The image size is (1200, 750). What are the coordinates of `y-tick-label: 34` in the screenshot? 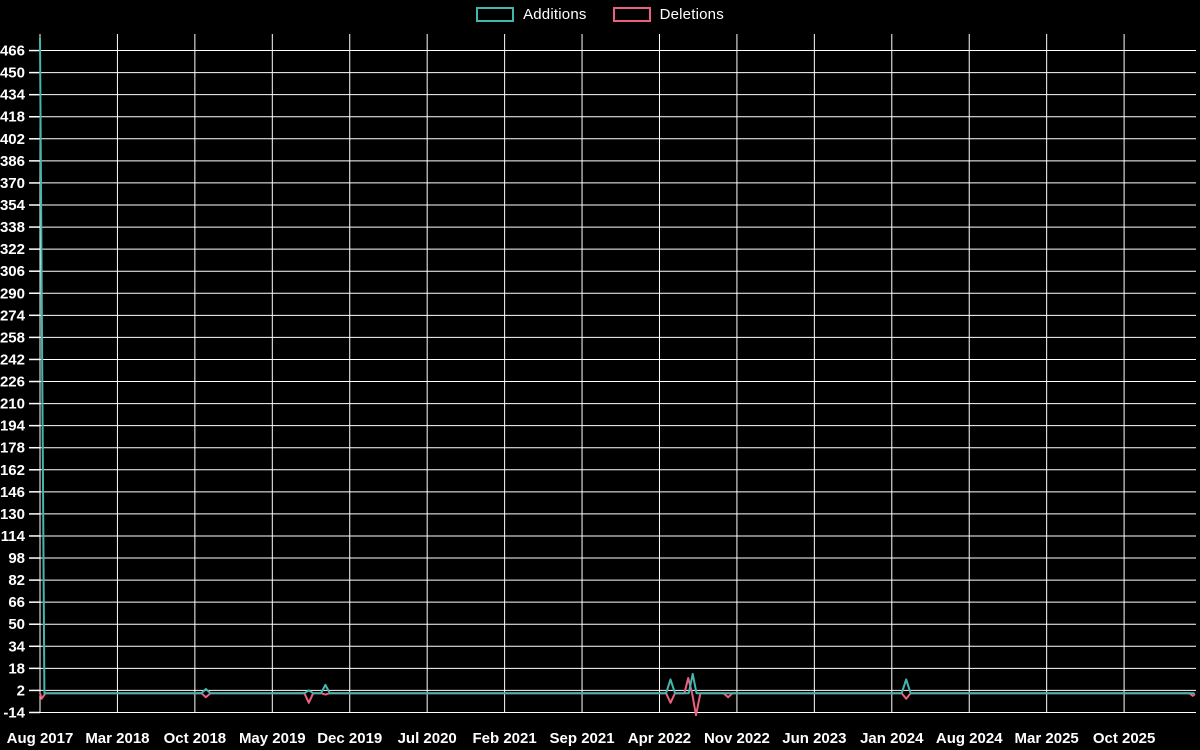 It's located at (16, 646).